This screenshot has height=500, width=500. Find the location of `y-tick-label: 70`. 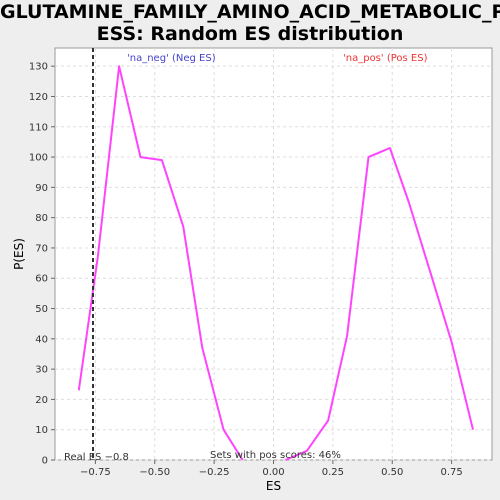

y-tick-label: 70 is located at coordinates (41, 248).